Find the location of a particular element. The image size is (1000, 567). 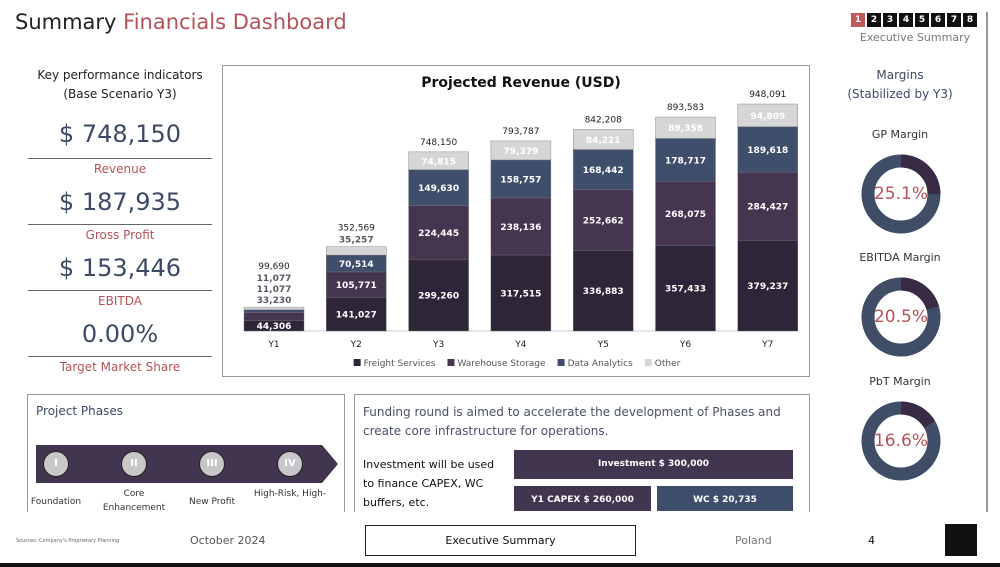

bottom-bar is located at coordinates (500, 565).